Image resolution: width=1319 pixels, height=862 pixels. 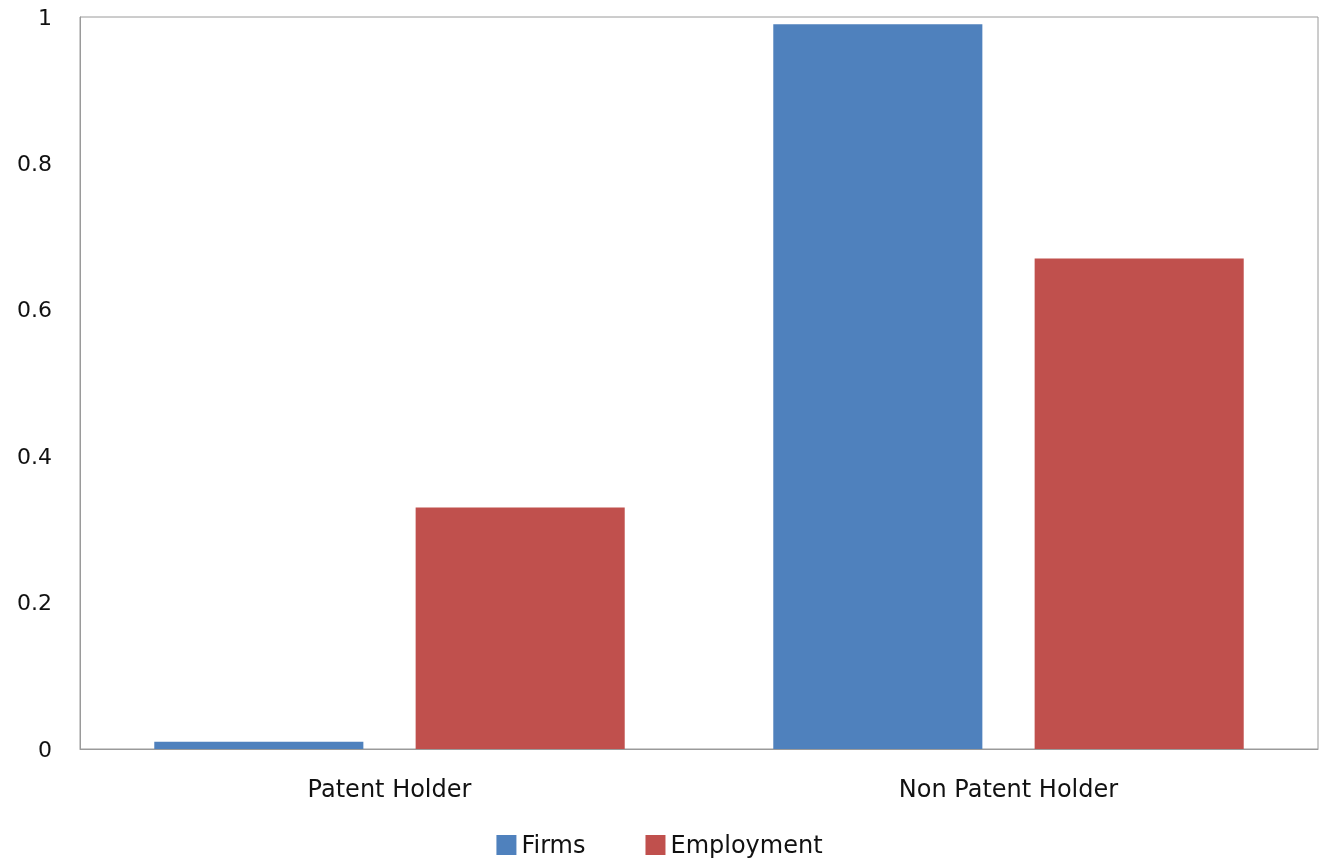 I want to click on x-tick-label: Non Patent Holder, so click(x=1008, y=789).